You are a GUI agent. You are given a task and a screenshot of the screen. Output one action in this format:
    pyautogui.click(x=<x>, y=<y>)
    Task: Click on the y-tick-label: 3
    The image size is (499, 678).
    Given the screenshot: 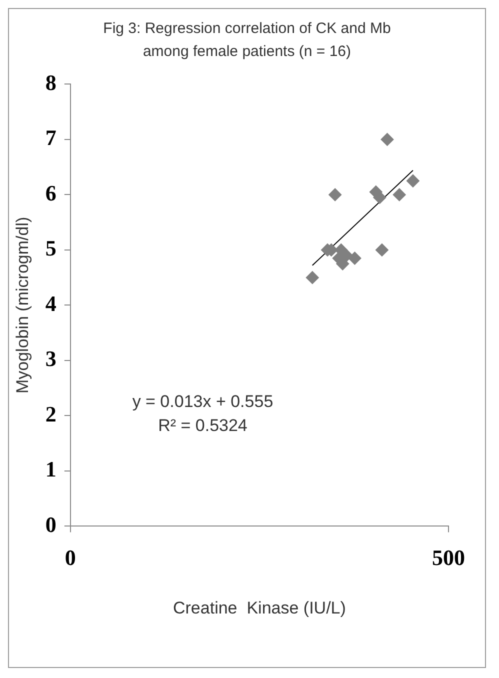 What is the action you would take?
    pyautogui.click(x=50, y=359)
    